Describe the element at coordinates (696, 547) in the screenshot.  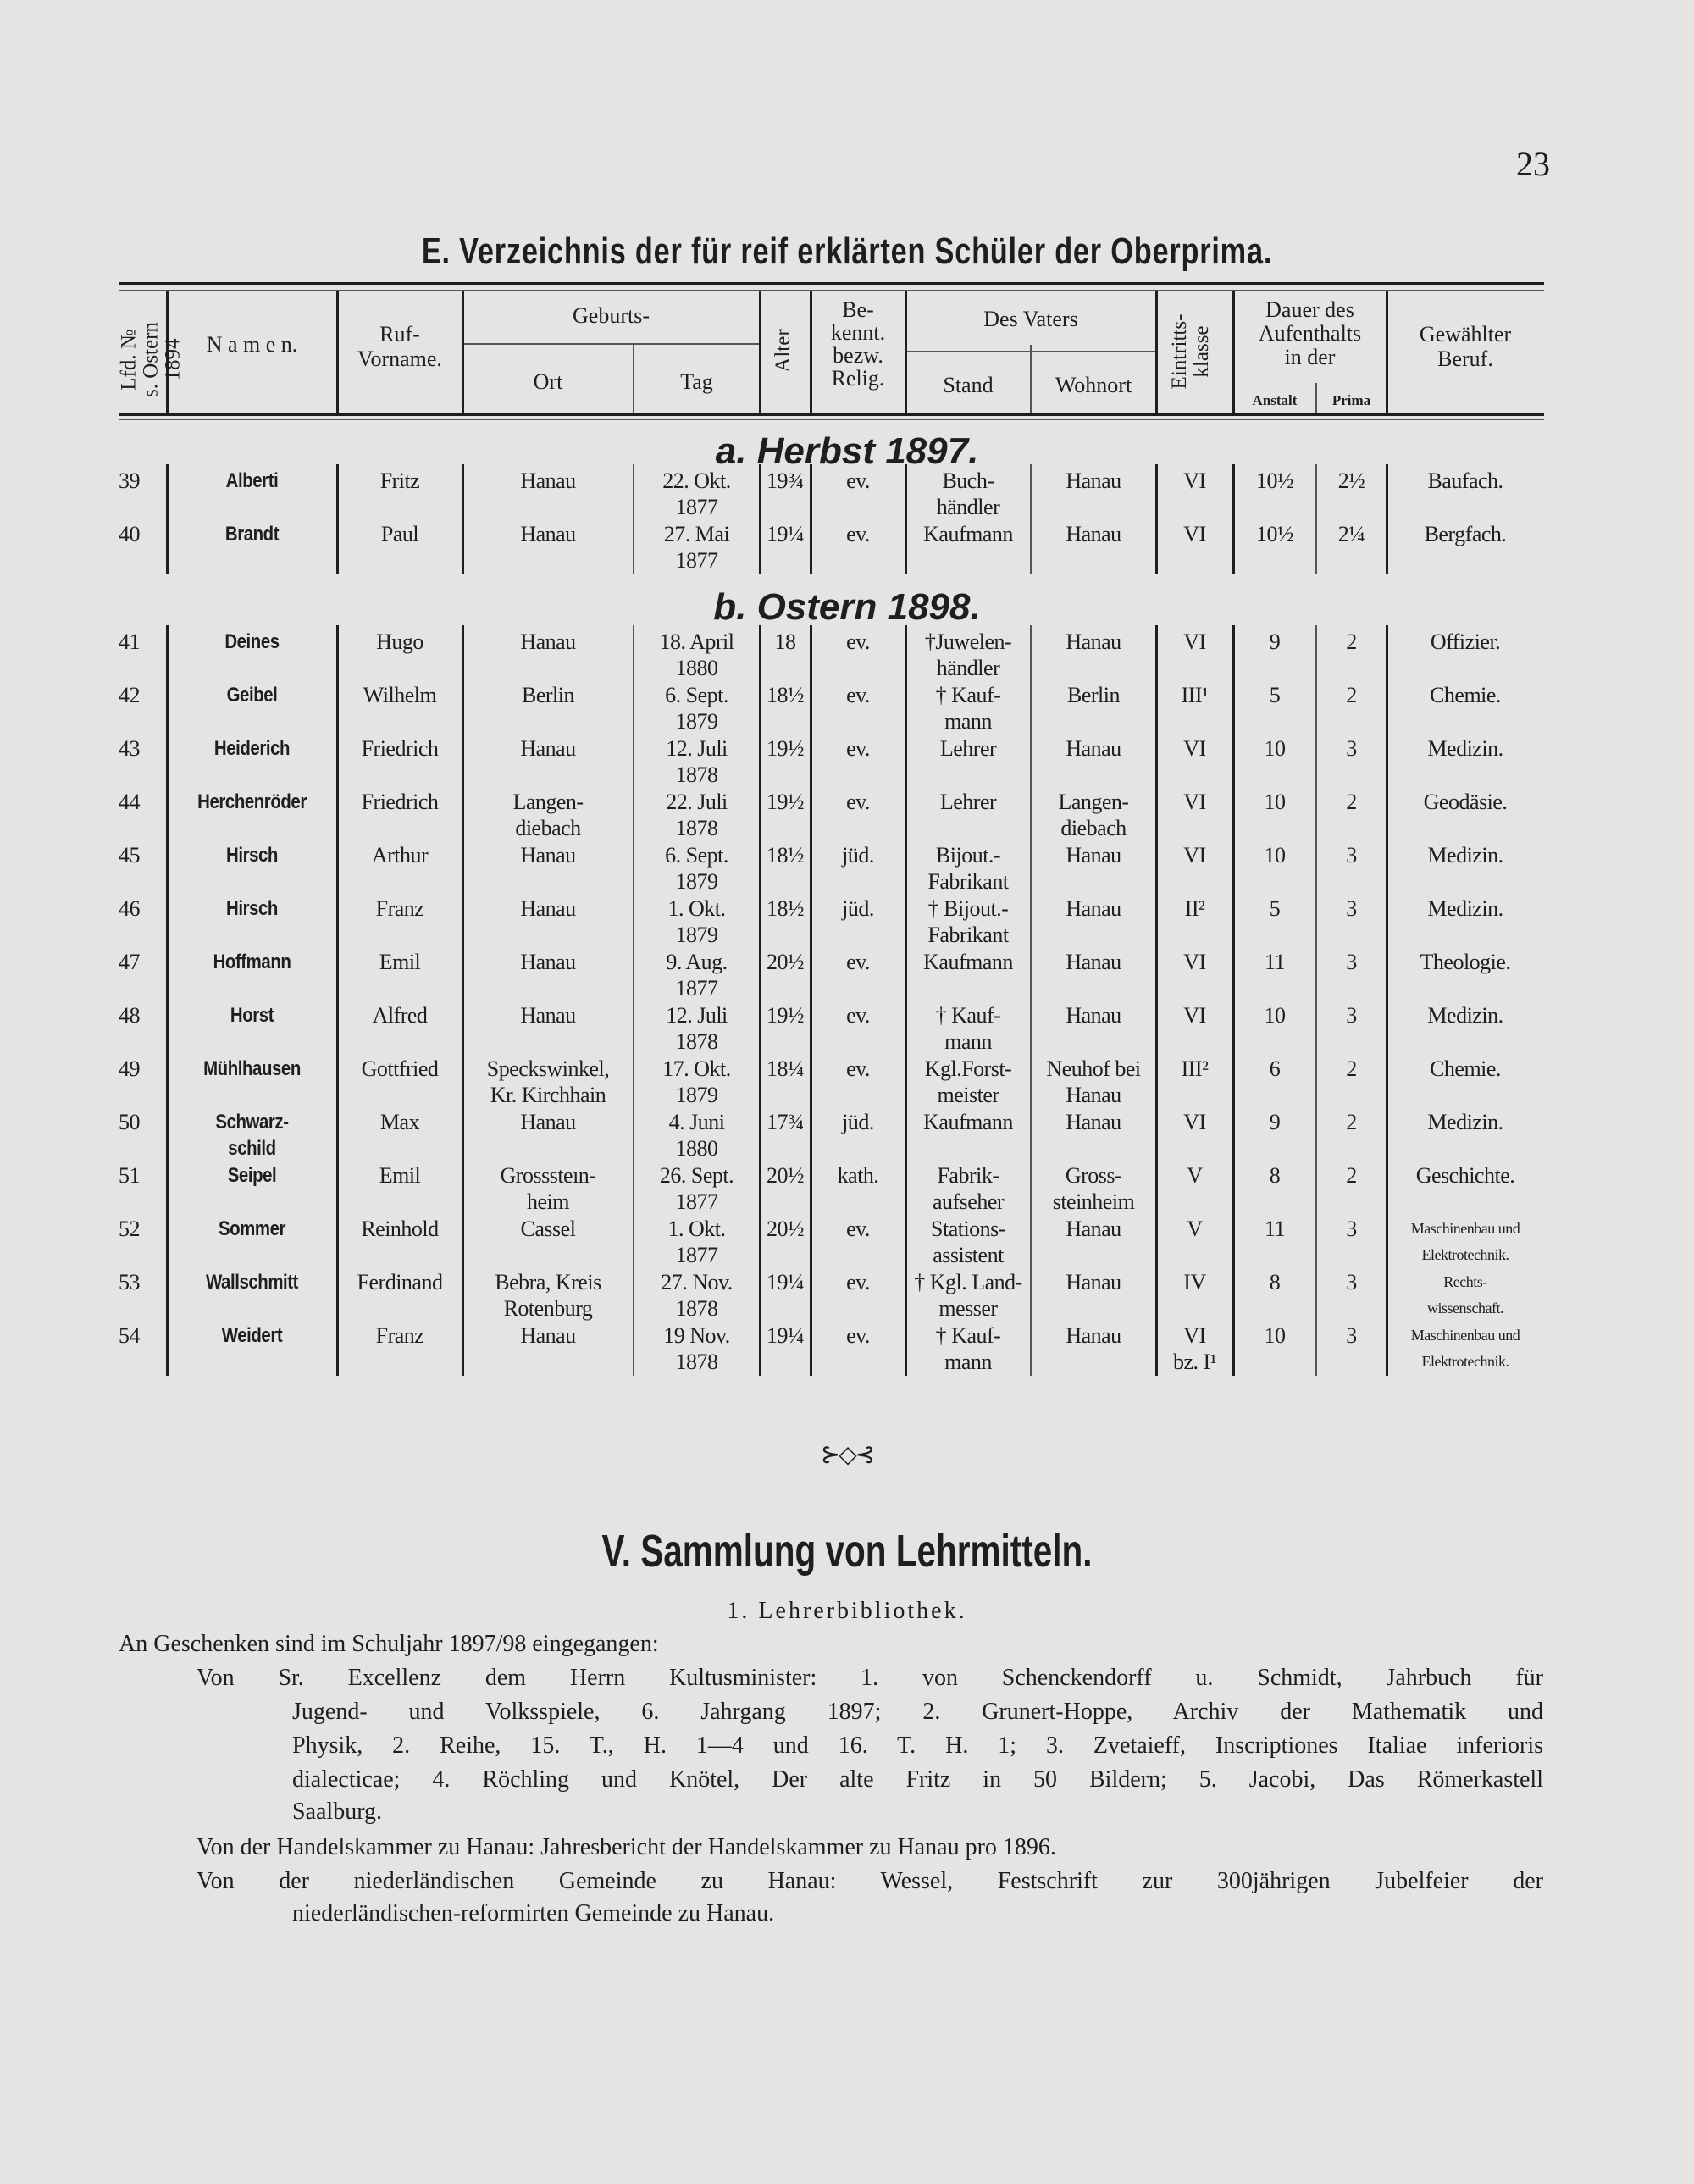
I see `cell-tag: 27. Mai 1877` at that location.